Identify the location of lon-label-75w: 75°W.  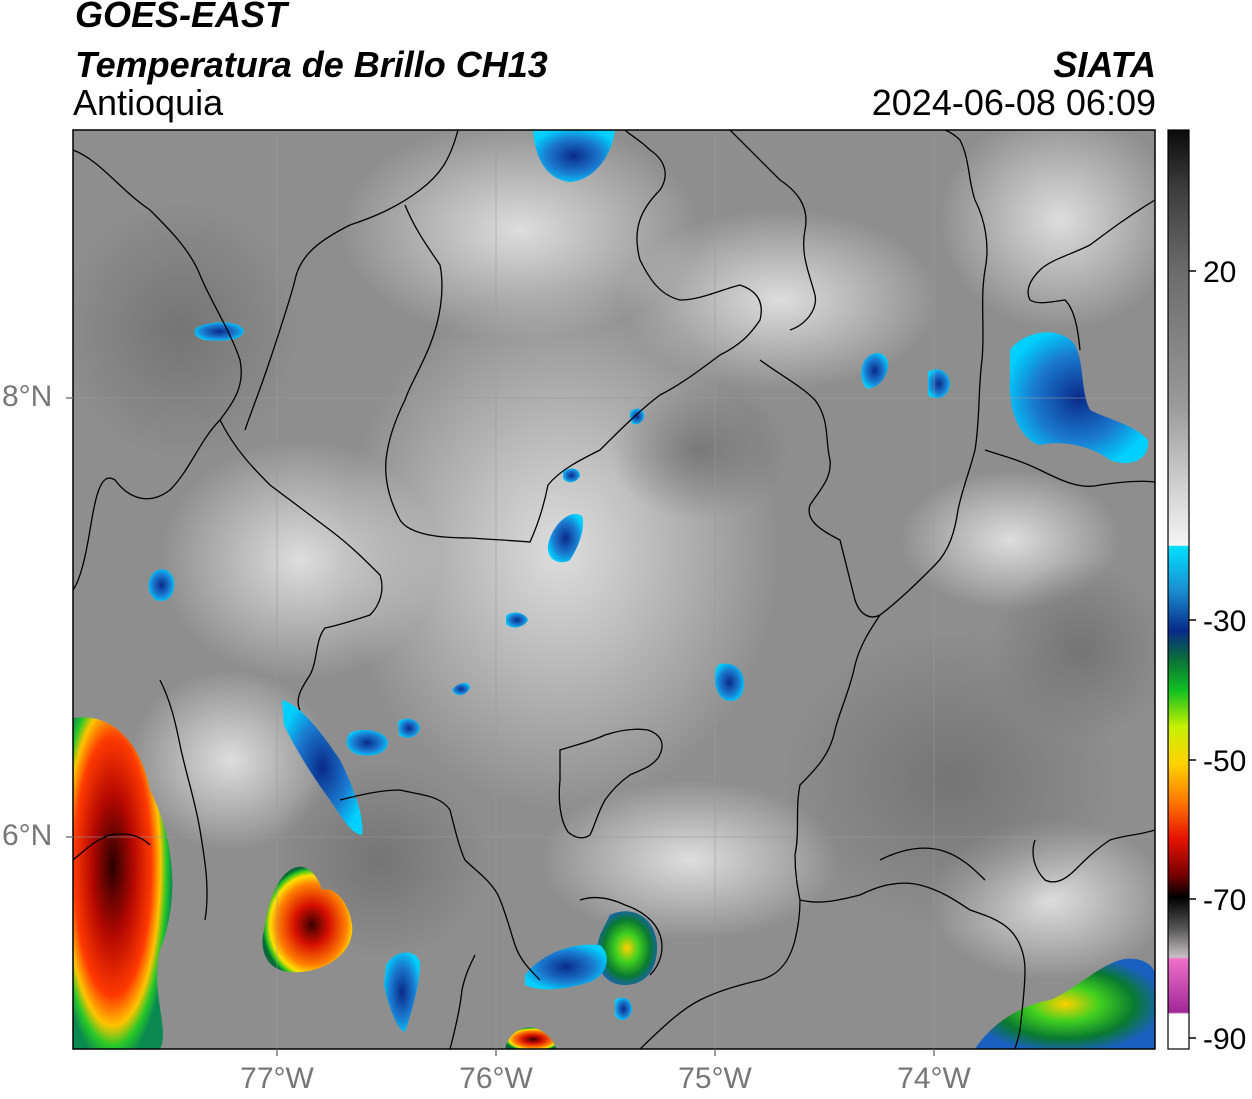
(715, 1078).